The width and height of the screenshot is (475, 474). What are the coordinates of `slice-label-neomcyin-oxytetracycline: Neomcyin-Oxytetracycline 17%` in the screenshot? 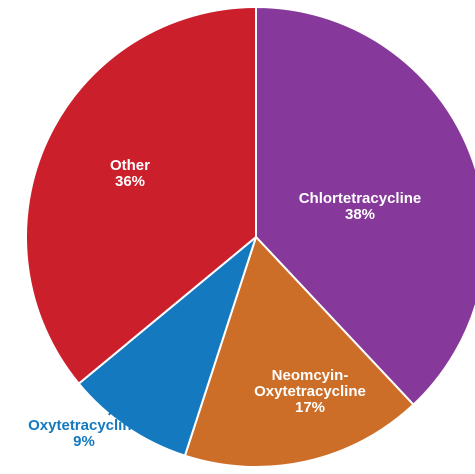 It's located at (310, 391).